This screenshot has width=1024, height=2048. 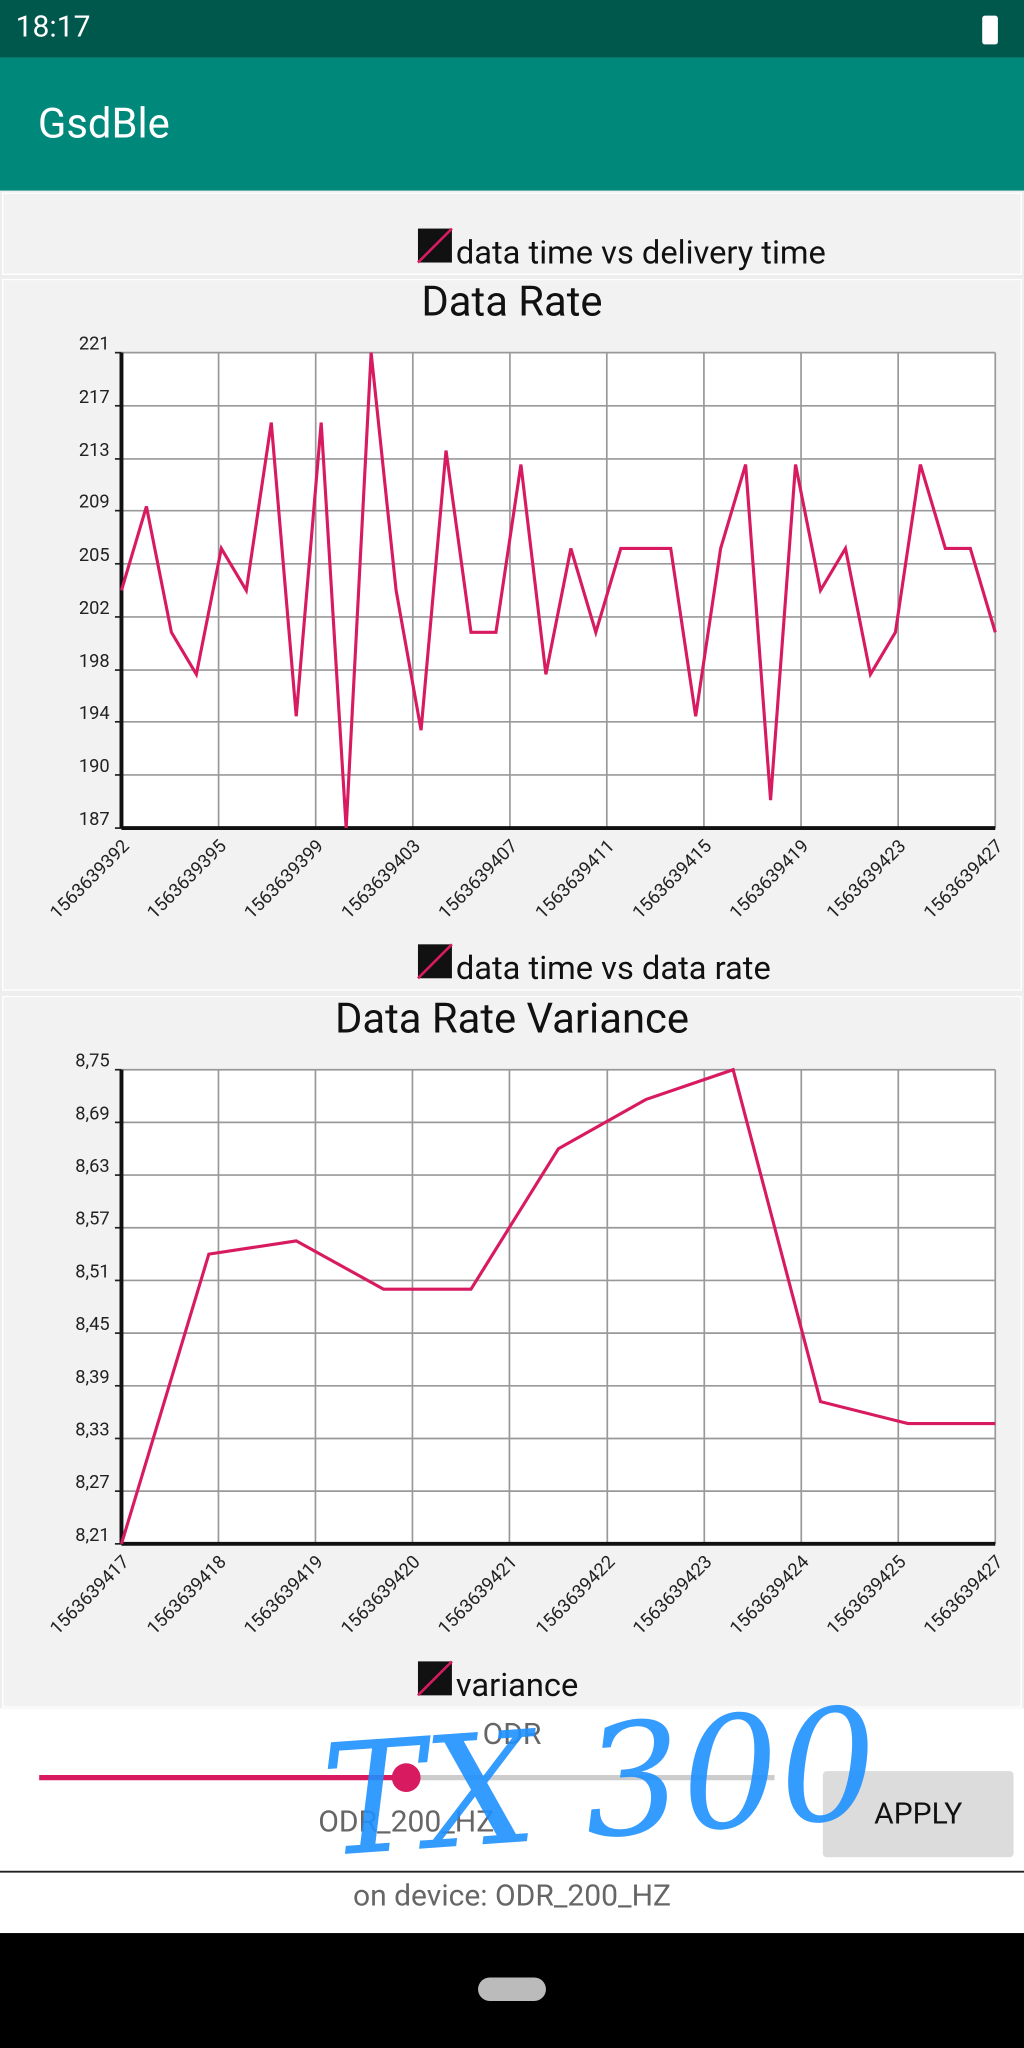 I want to click on status-bar, so click(x=512, y=29).